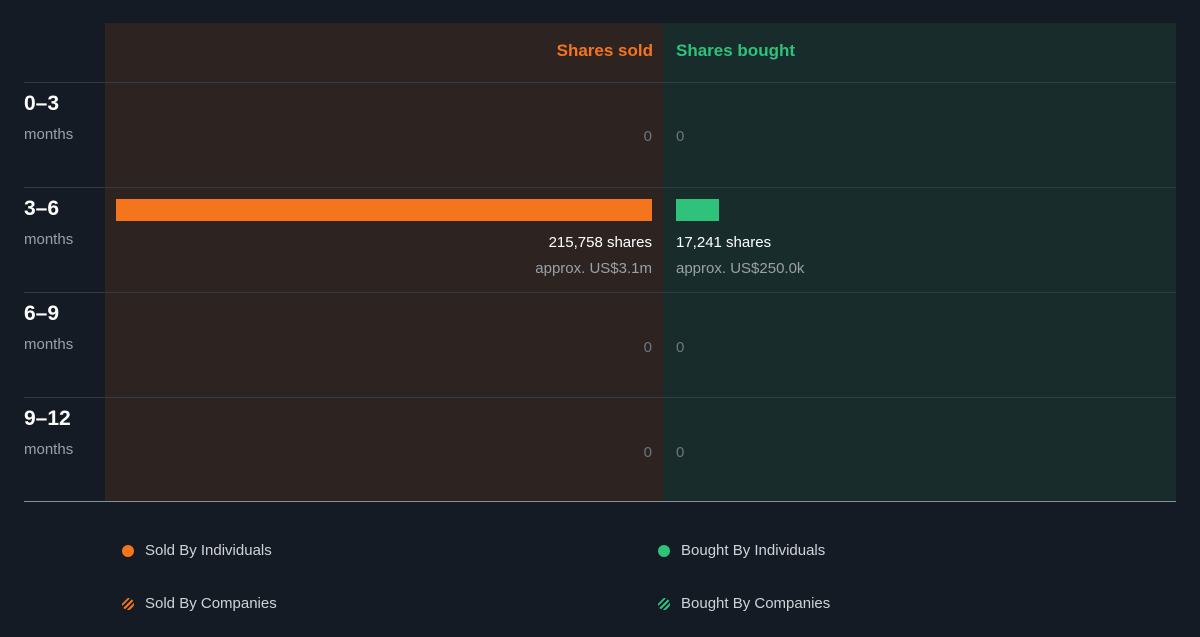  I want to click on legend-sold-by-individuals: Sold By Individuals, so click(197, 551).